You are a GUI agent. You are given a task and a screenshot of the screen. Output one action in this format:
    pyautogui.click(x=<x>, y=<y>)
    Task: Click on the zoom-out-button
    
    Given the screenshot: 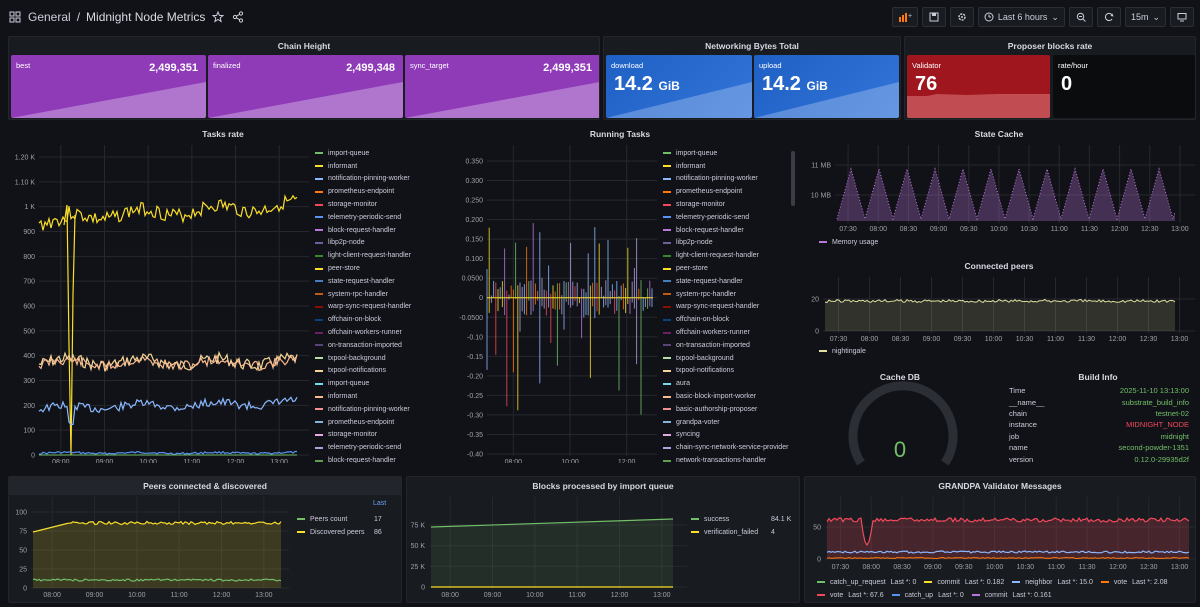 What is the action you would take?
    pyautogui.click(x=1080, y=17)
    